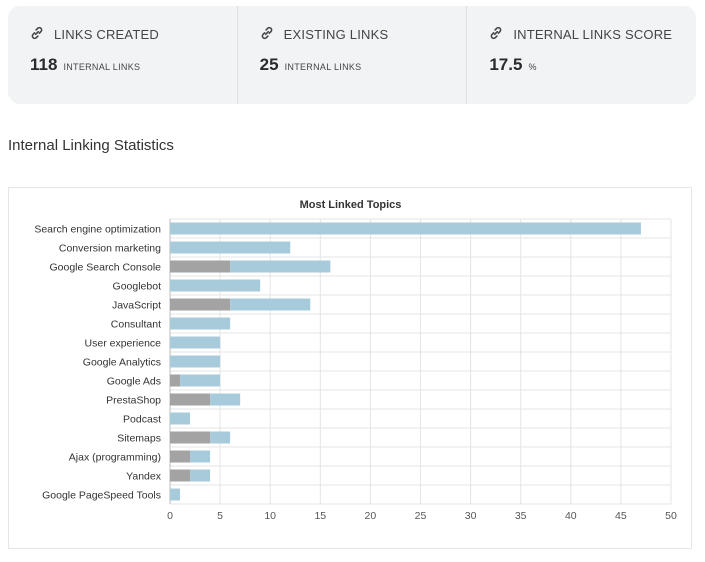  I want to click on section-title: Internal Linking Statistics, so click(91, 145).